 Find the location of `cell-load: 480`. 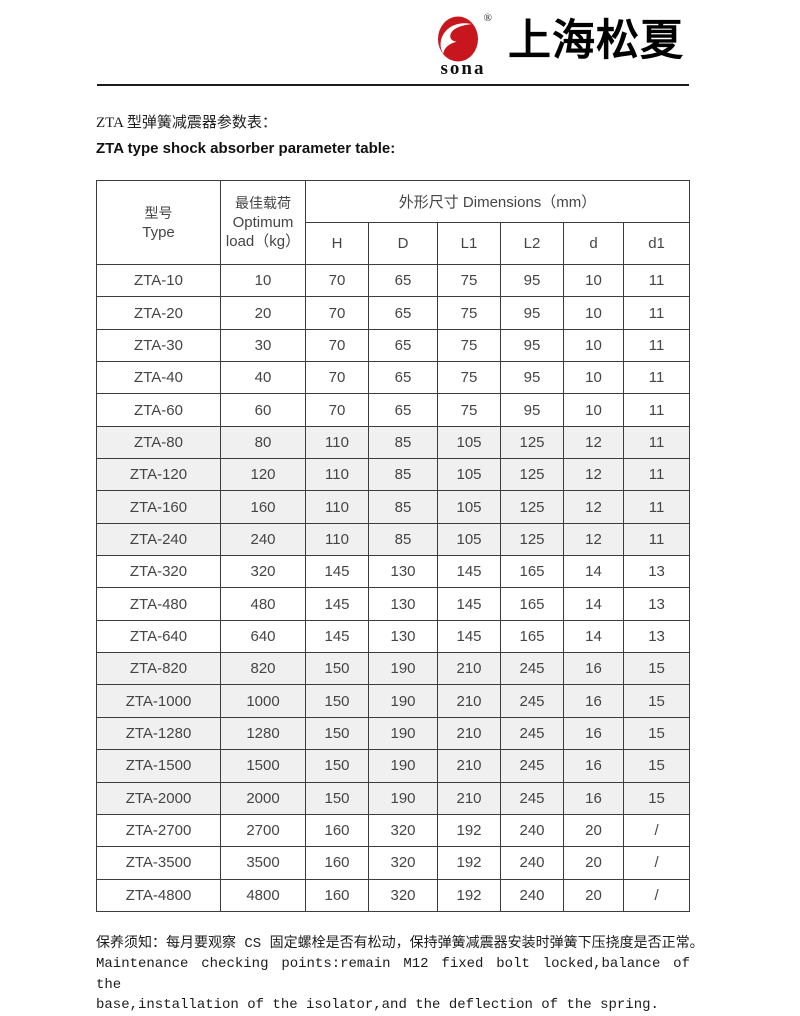

cell-load: 480 is located at coordinates (263, 604).